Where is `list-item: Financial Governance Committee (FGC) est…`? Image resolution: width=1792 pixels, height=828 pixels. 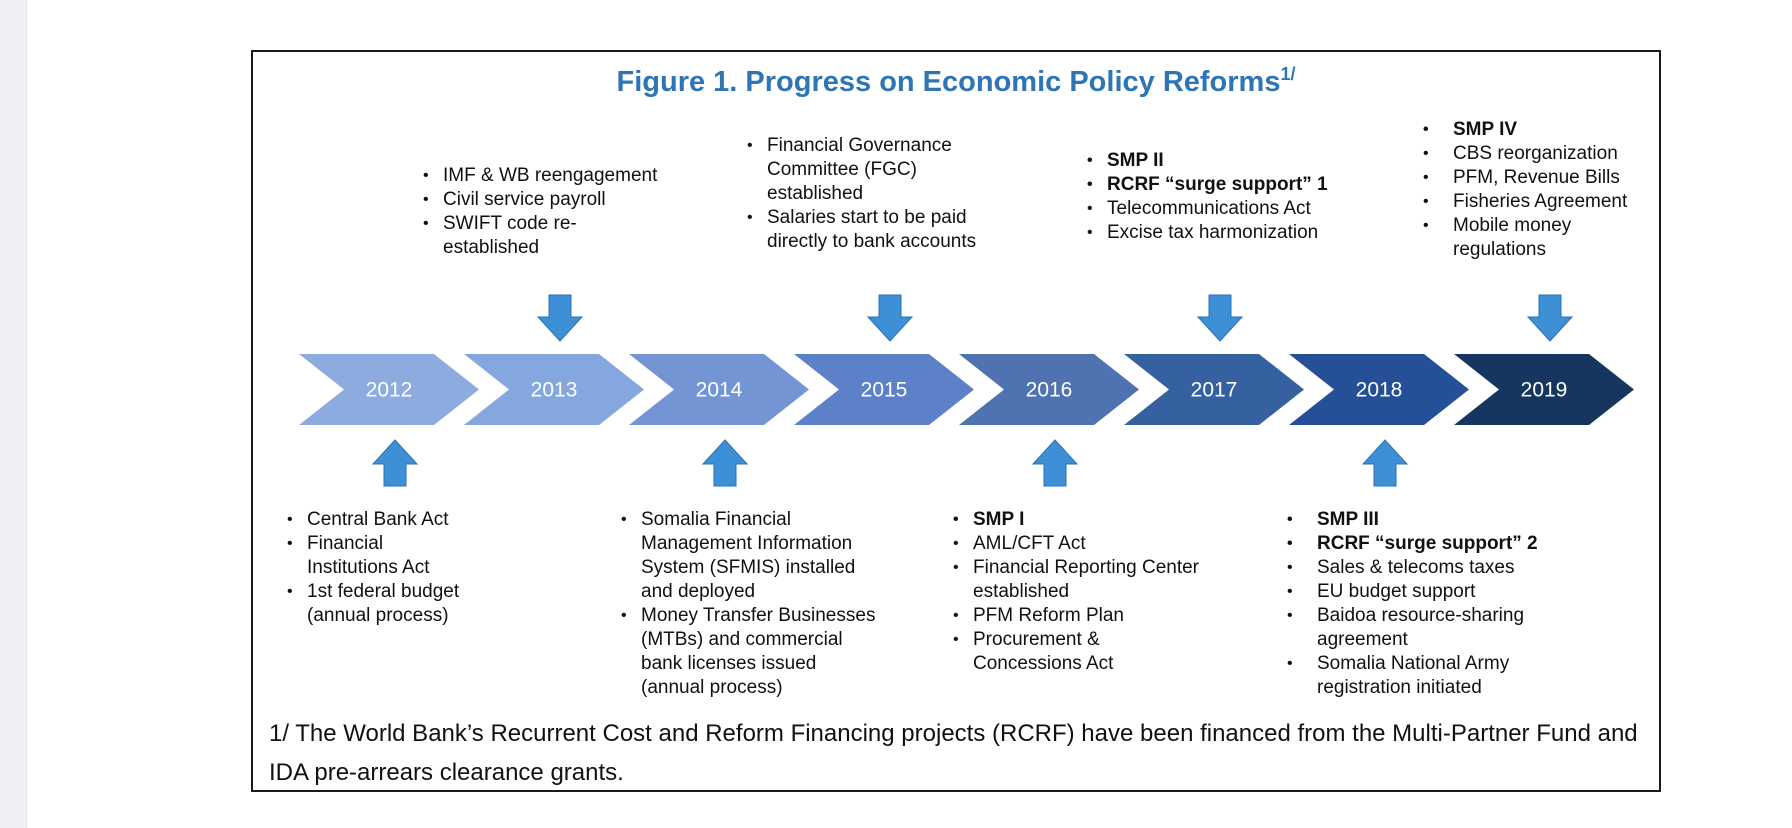
list-item: Financial Governance Committee (FGC) est… is located at coordinates (857, 170).